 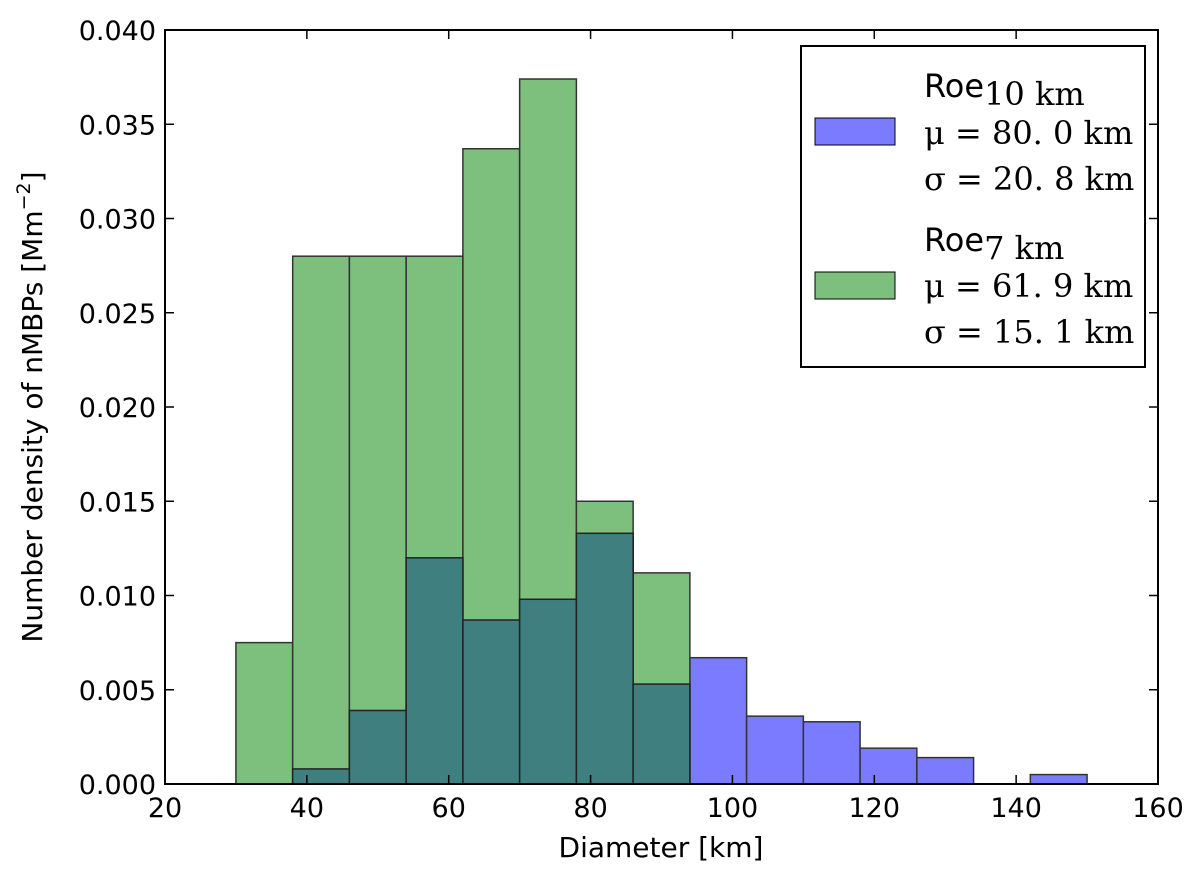 What do you see at coordinates (1034, 94) in the screenshot?
I see `legend-label-subscript: 10 km` at bounding box center [1034, 94].